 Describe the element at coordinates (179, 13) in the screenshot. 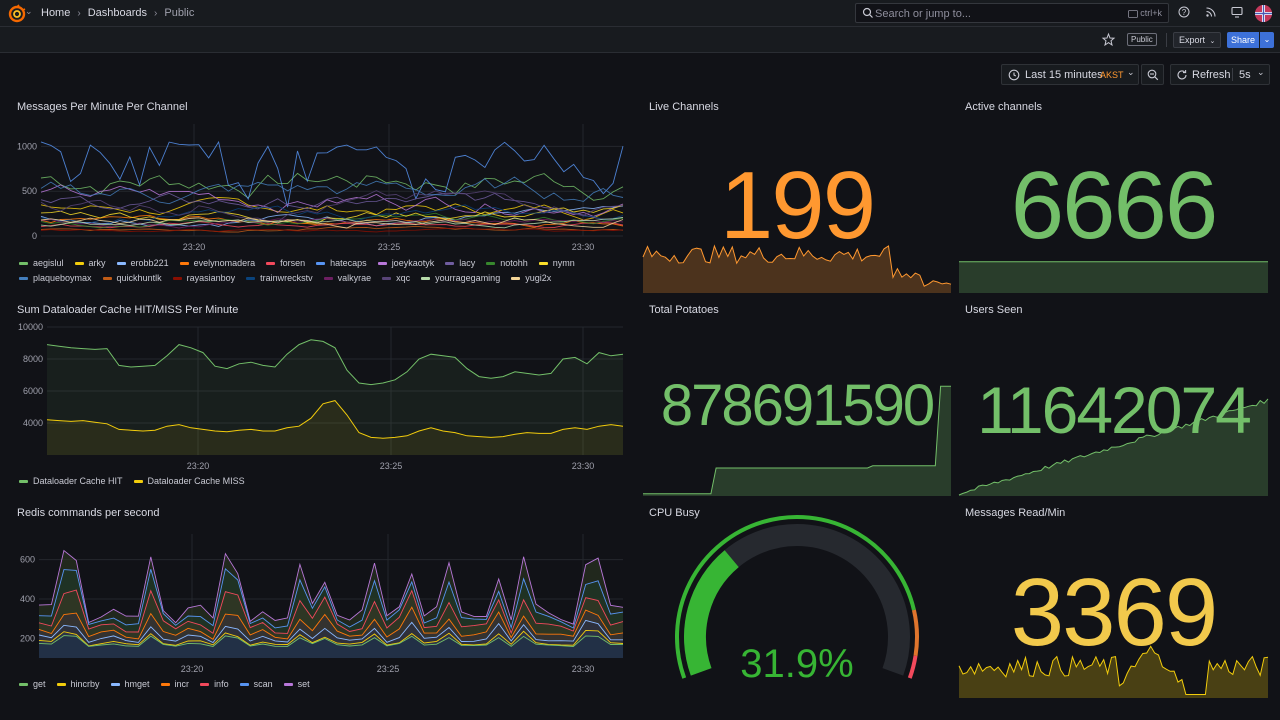

I see `breadcrumb-current: Public` at that location.